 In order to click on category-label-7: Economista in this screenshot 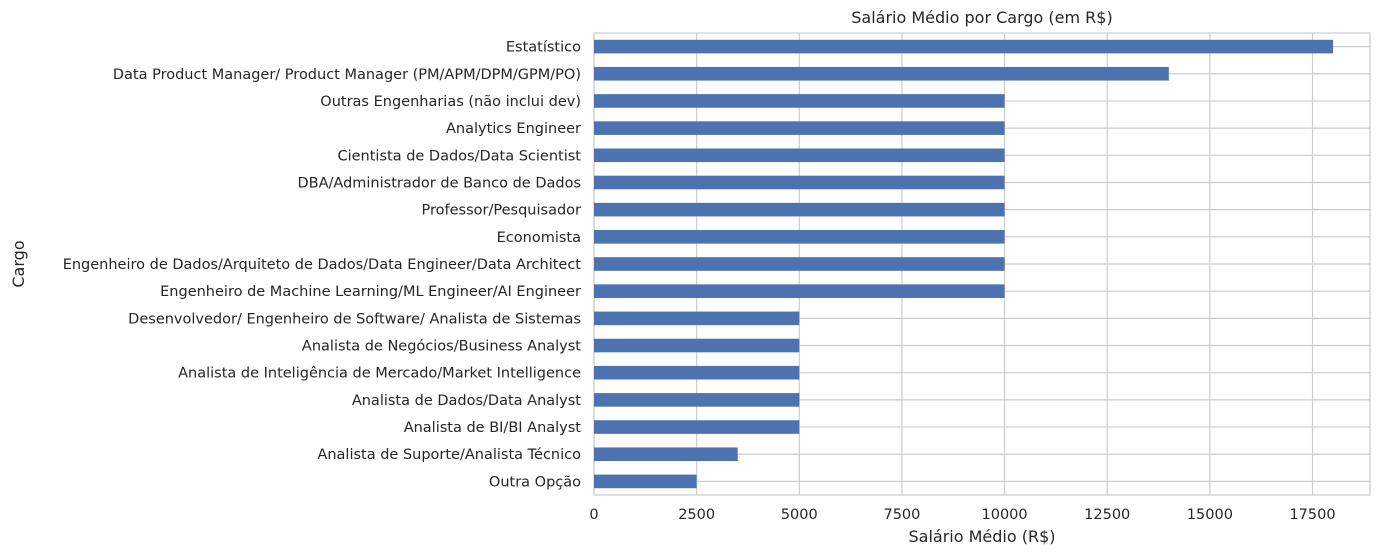, I will do `click(539, 238)`.